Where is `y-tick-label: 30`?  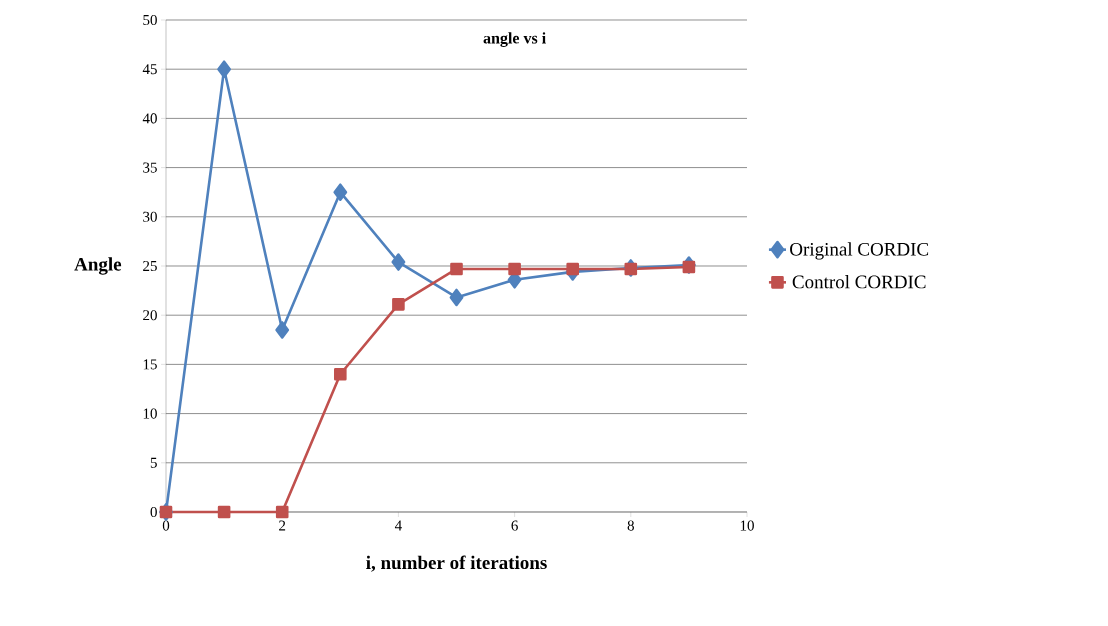 y-tick-label: 30 is located at coordinates (150, 216).